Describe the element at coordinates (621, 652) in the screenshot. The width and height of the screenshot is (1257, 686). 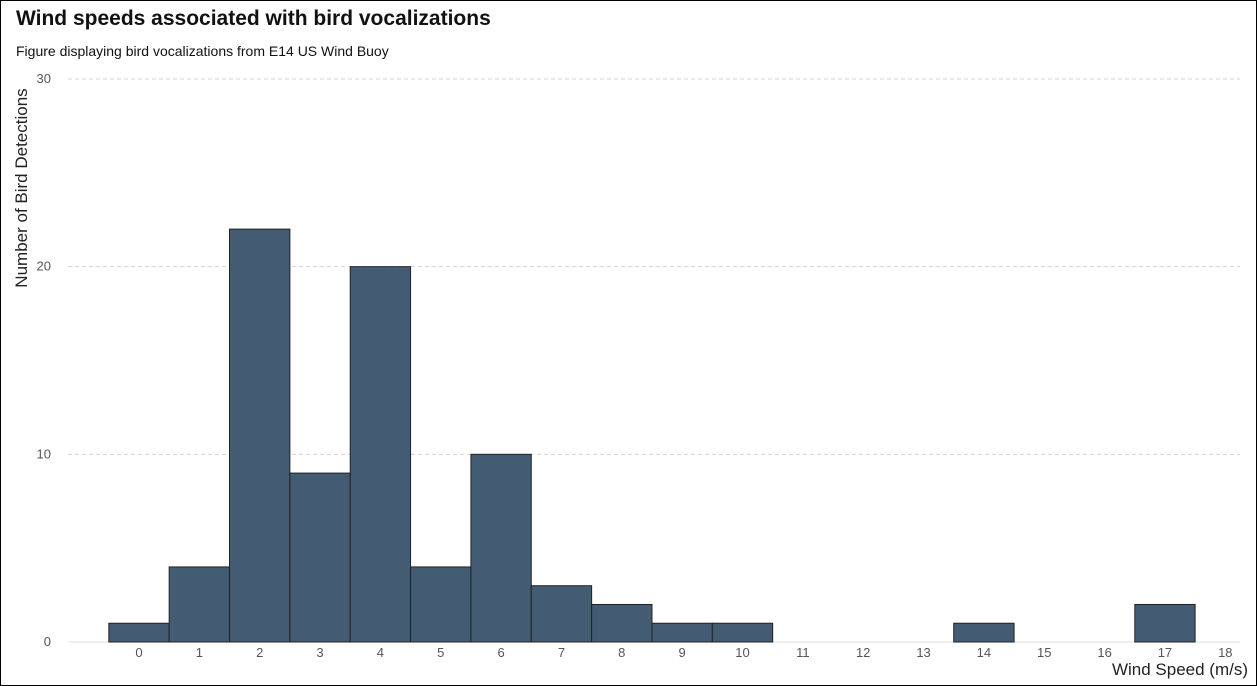
I see `x-tick-label: 8` at that location.